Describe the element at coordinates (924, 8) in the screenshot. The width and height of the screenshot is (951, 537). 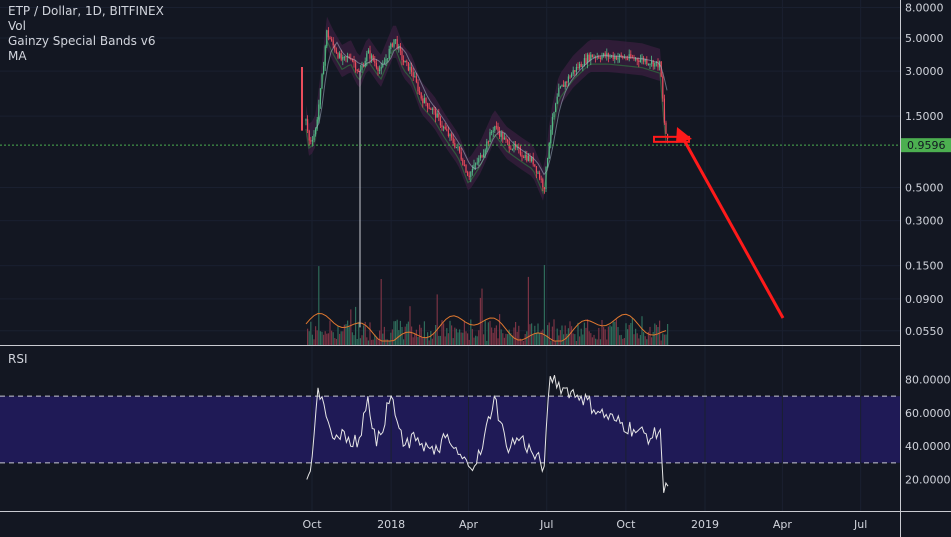
I see `price-tick-label: 8.0000` at that location.